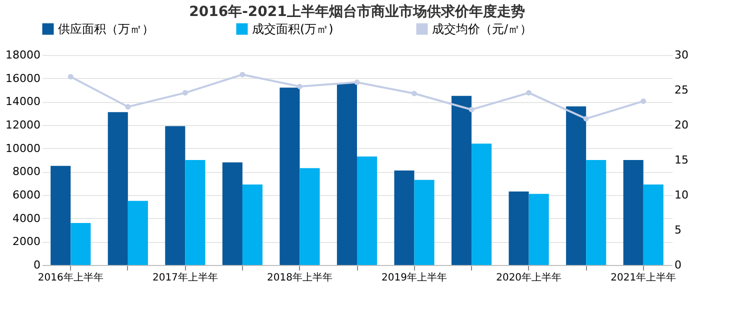 This screenshot has width=740, height=325. What do you see at coordinates (37, 265) in the screenshot?
I see `y-tick-label: 0` at bounding box center [37, 265].